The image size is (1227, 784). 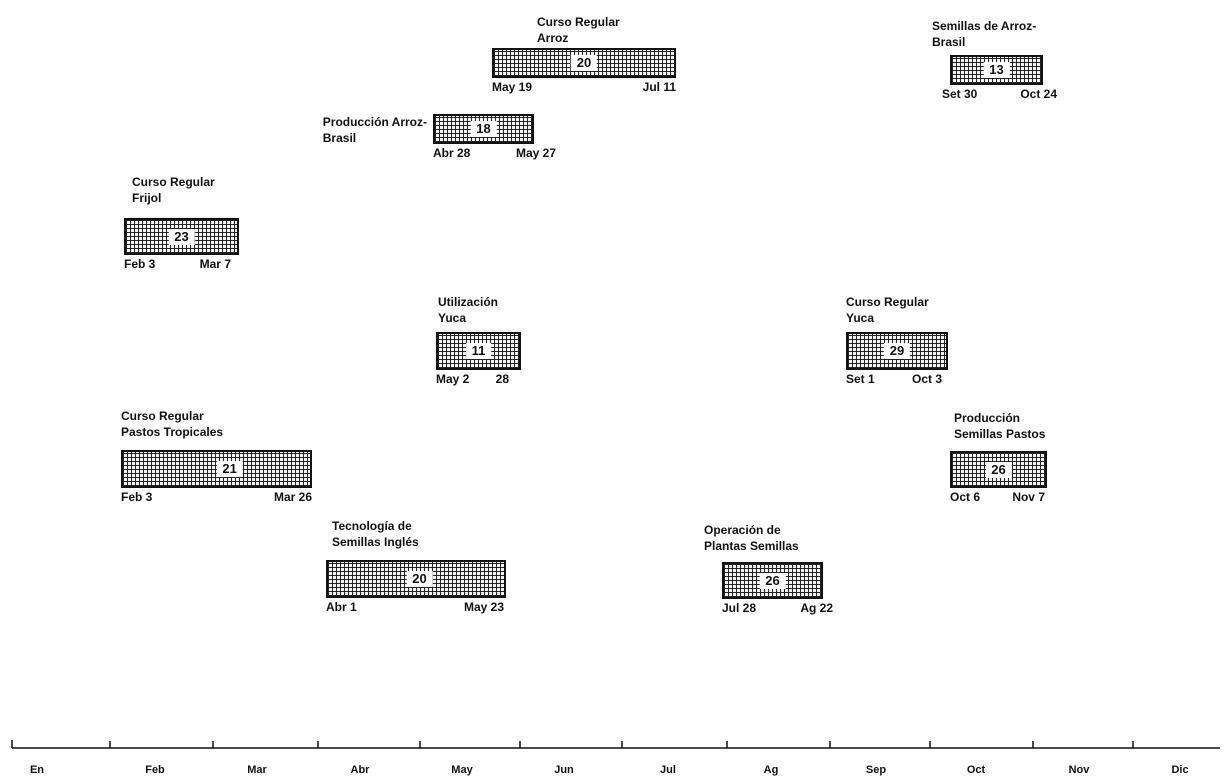 I want to click on participant-count: 23, so click(x=181, y=236).